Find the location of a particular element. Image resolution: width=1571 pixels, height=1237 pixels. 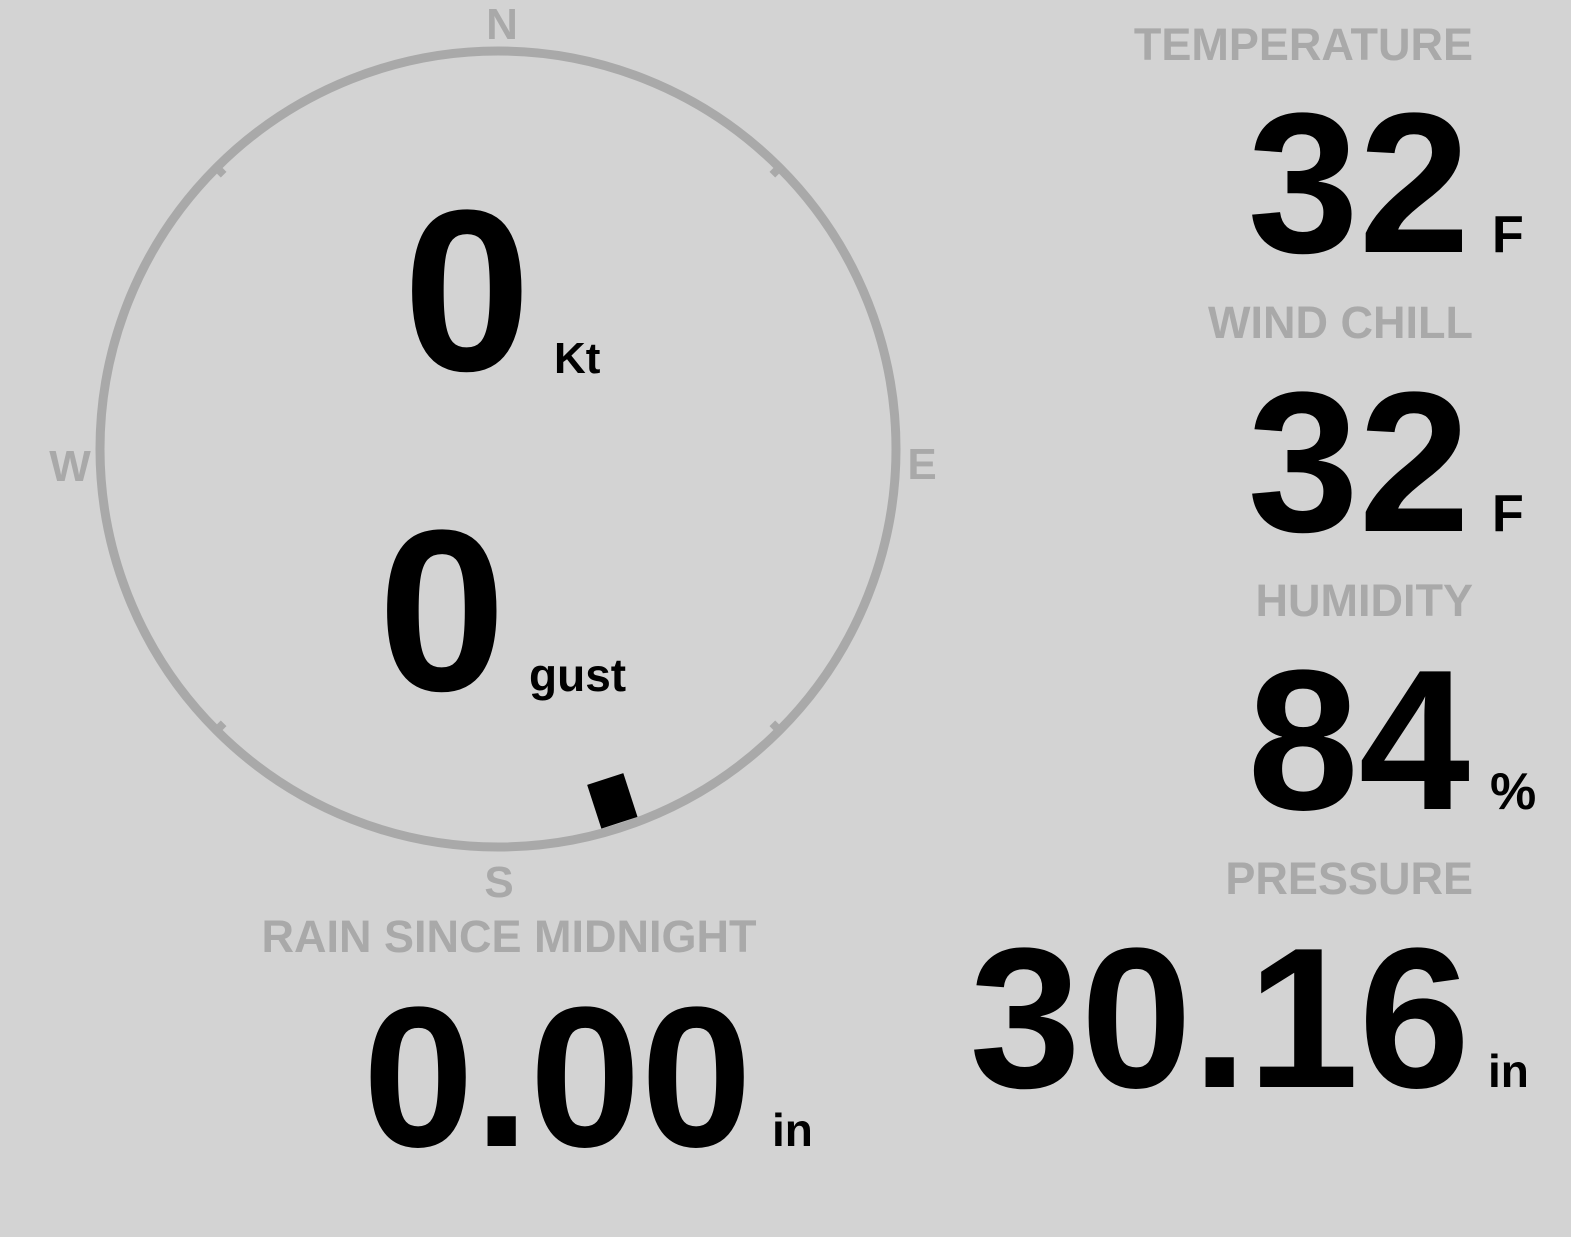

rain-panel: RAIN SINCE MIDNIGHT 0.00 in is located at coordinates (537, 1050).